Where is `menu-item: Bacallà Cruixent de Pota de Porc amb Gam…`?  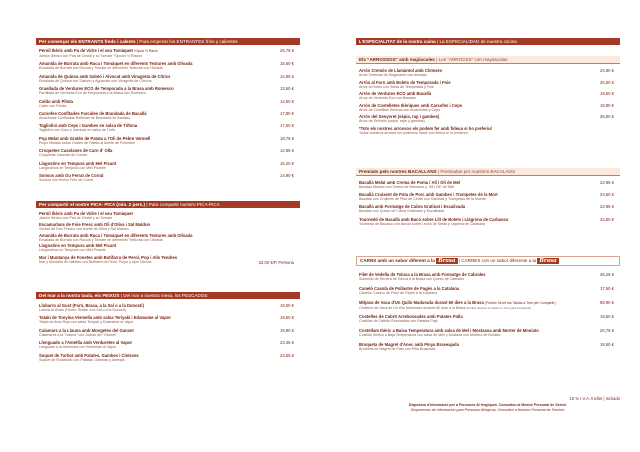 menu-item: Bacallà Cruixent de Pota de Porc amb Gam… is located at coordinates (488, 196).